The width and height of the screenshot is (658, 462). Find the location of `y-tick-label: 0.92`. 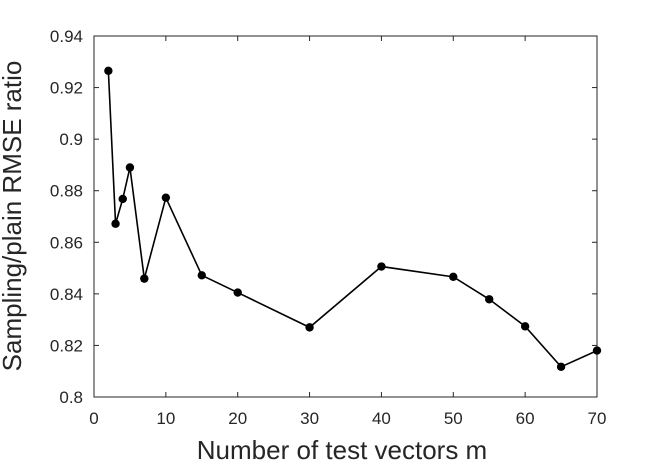

y-tick-label: 0.92 is located at coordinates (66, 88).